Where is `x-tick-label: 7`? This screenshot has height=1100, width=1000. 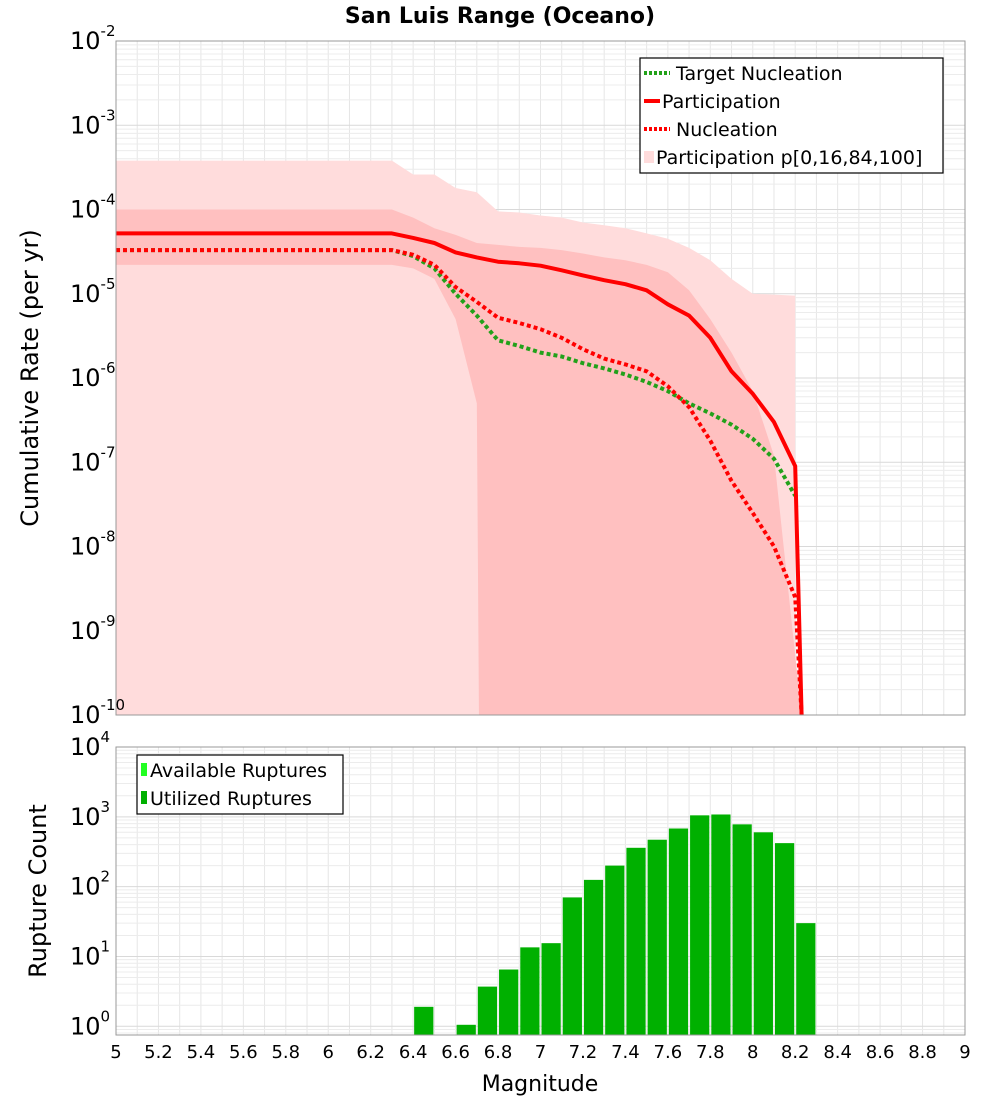
x-tick-label: 7 is located at coordinates (540, 1052).